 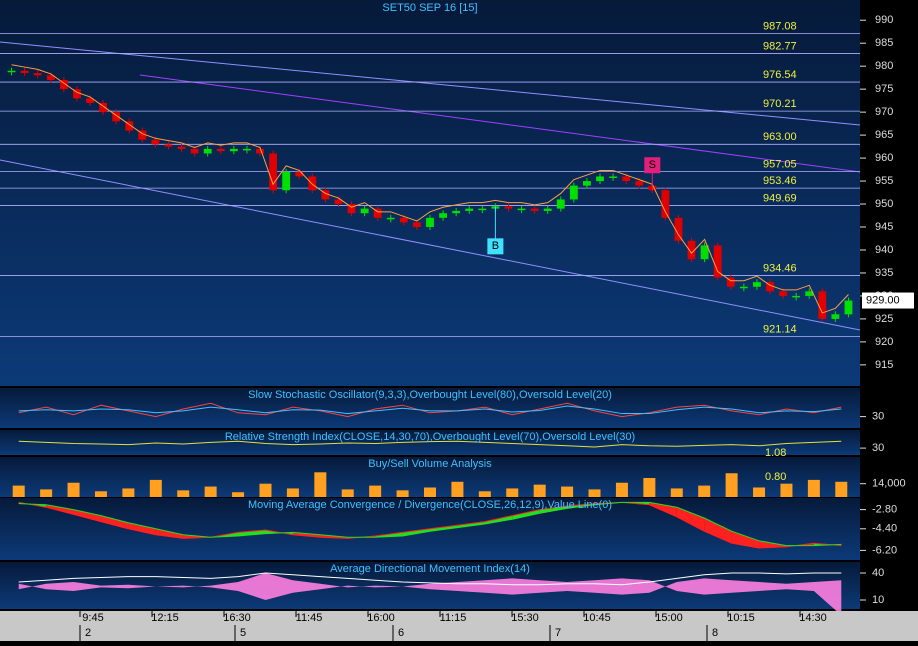 I want to click on level-label: 953.46, so click(x=780, y=181).